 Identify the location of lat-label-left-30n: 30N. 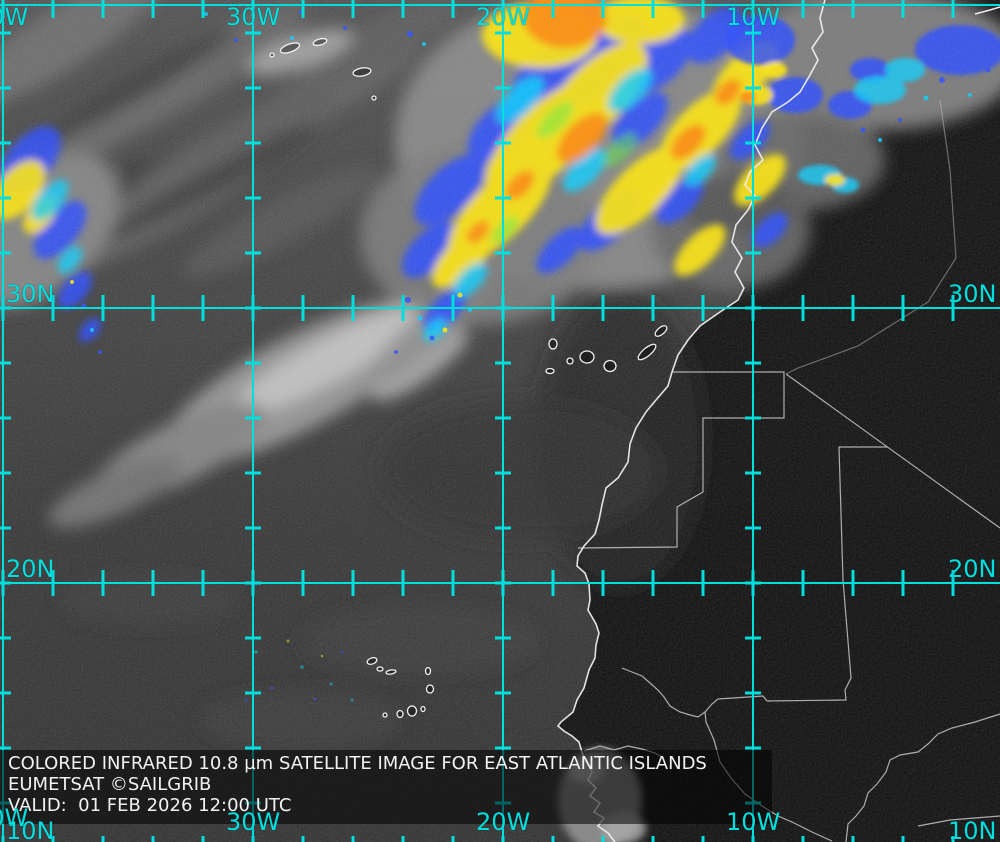
(30, 294).